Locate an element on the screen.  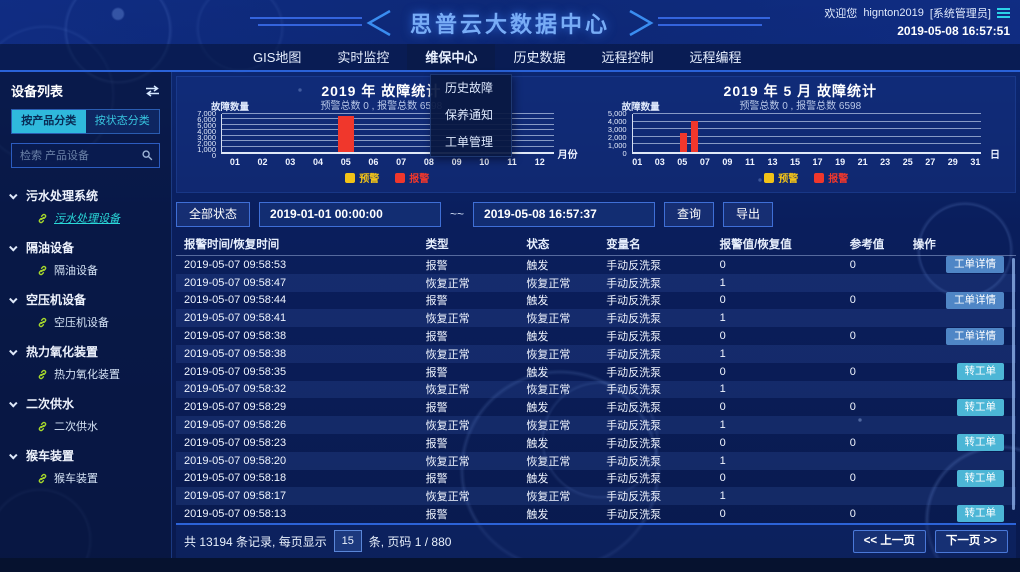
reference-cell: 0 is located at coordinates (852, 336).